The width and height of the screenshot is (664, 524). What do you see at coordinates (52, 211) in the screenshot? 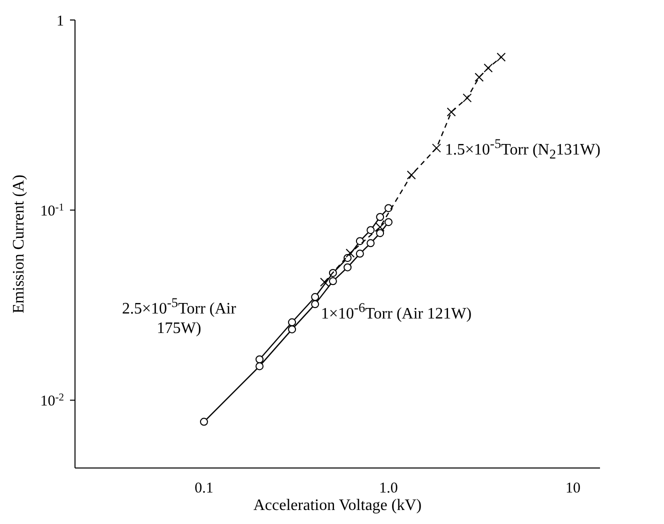
I see `y-tick-label: 10$^{-1}$` at bounding box center [52, 211].